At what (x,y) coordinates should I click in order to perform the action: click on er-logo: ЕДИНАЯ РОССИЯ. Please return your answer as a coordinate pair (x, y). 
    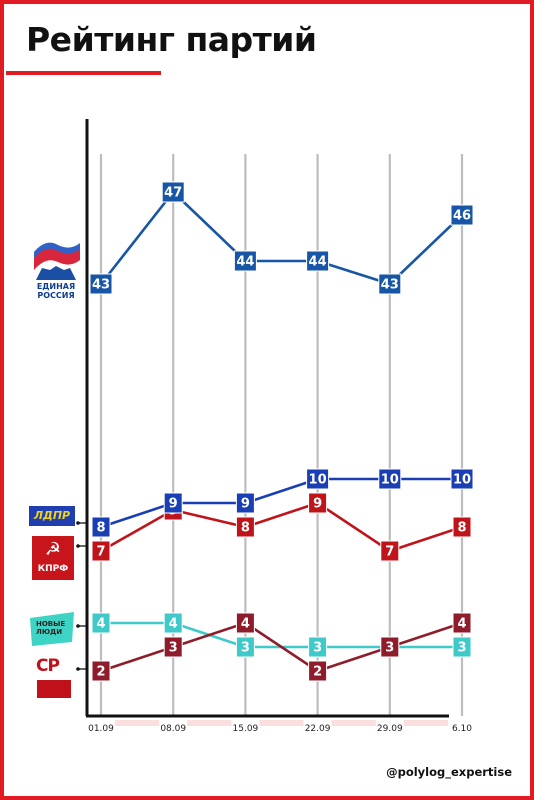
    Looking at the image, I should click on (56, 273).